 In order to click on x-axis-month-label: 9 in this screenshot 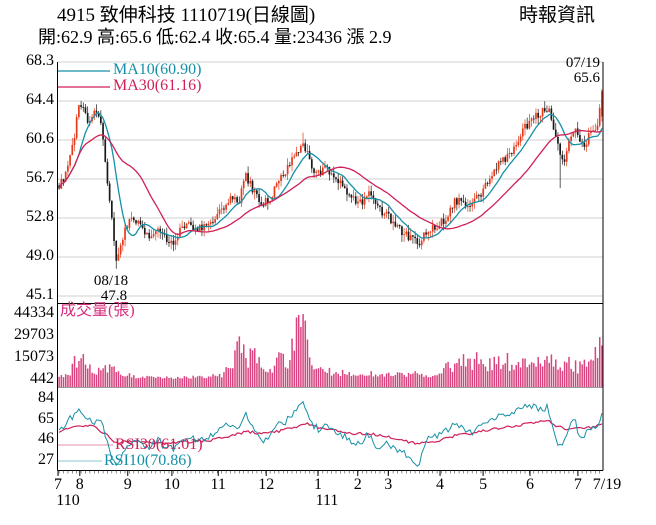, I will do `click(127, 484)`.